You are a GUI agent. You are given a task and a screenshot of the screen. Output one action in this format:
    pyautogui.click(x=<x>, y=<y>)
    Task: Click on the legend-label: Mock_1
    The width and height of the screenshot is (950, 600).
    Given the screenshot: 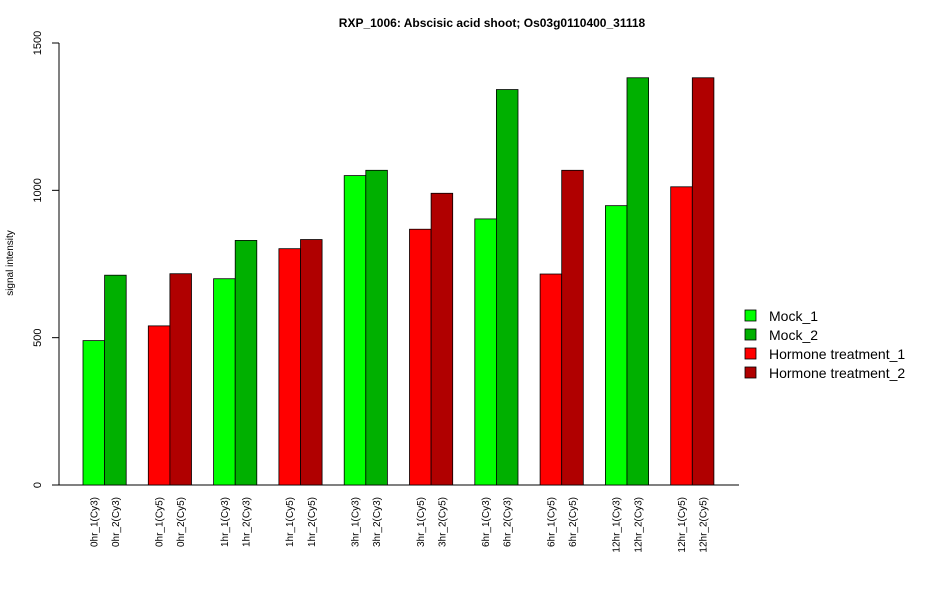 What is the action you would take?
    pyautogui.click(x=793, y=316)
    